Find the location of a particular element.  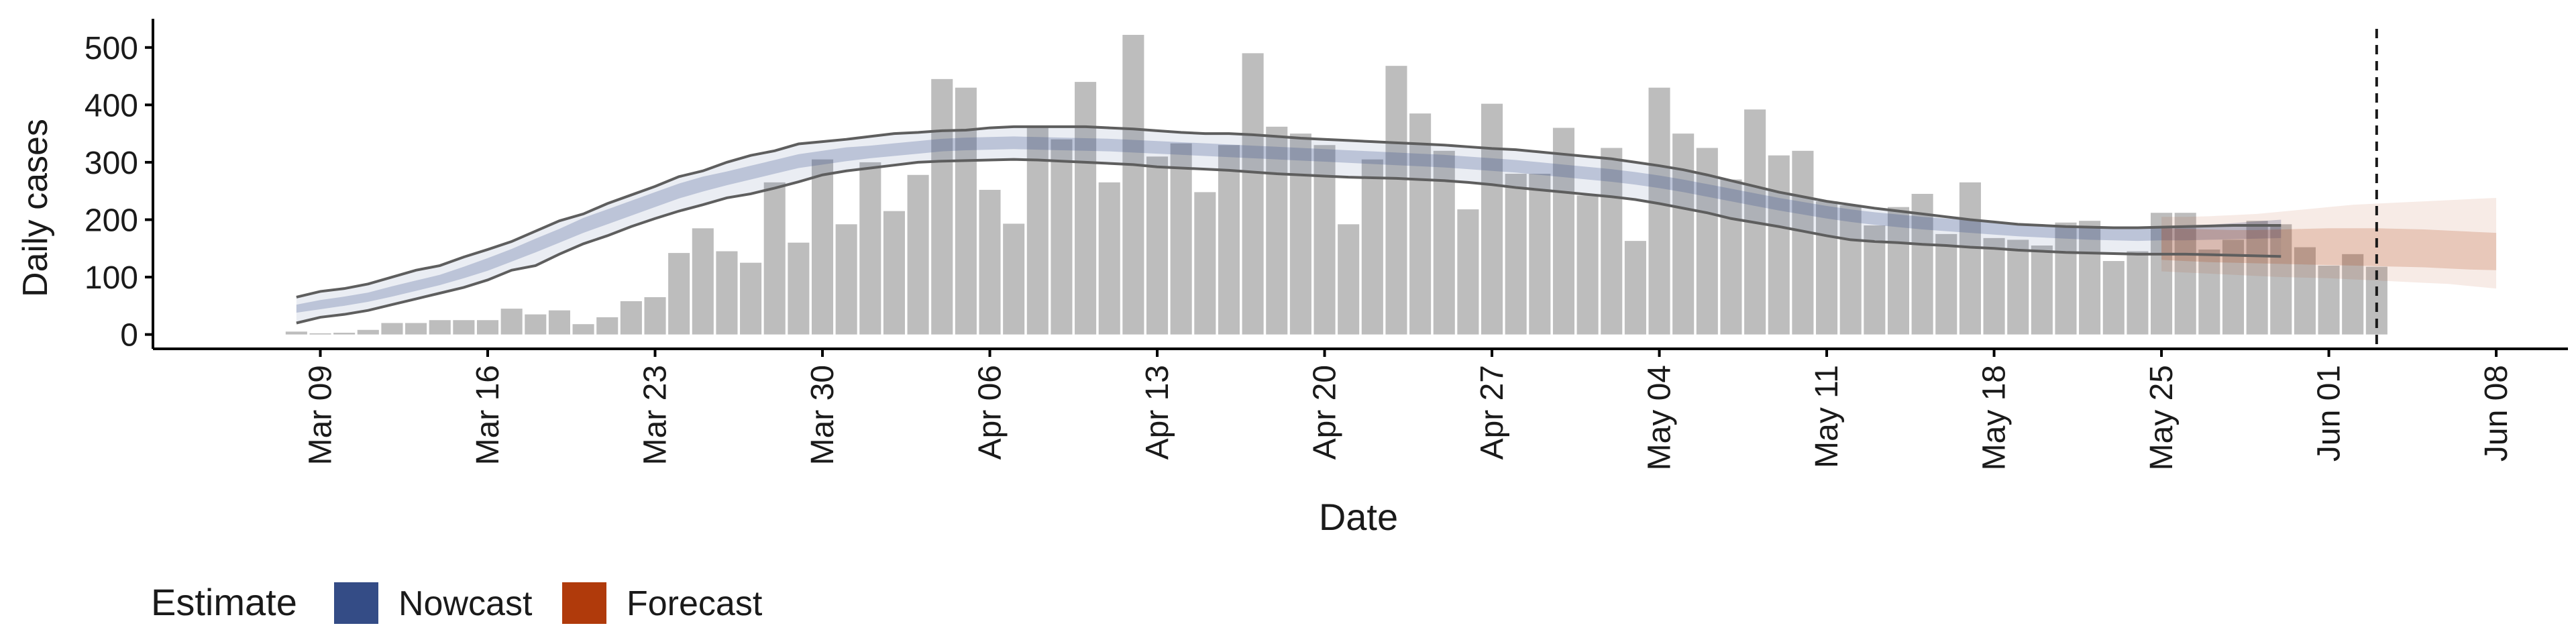

x-tick-label: May 11 is located at coordinates (1827, 416).